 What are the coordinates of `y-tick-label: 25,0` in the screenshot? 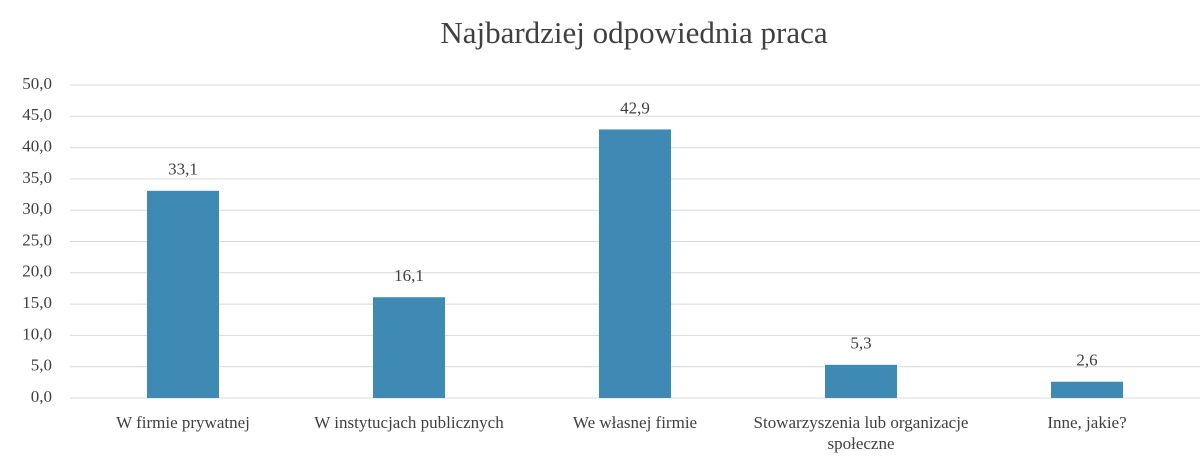 It's located at (37, 239).